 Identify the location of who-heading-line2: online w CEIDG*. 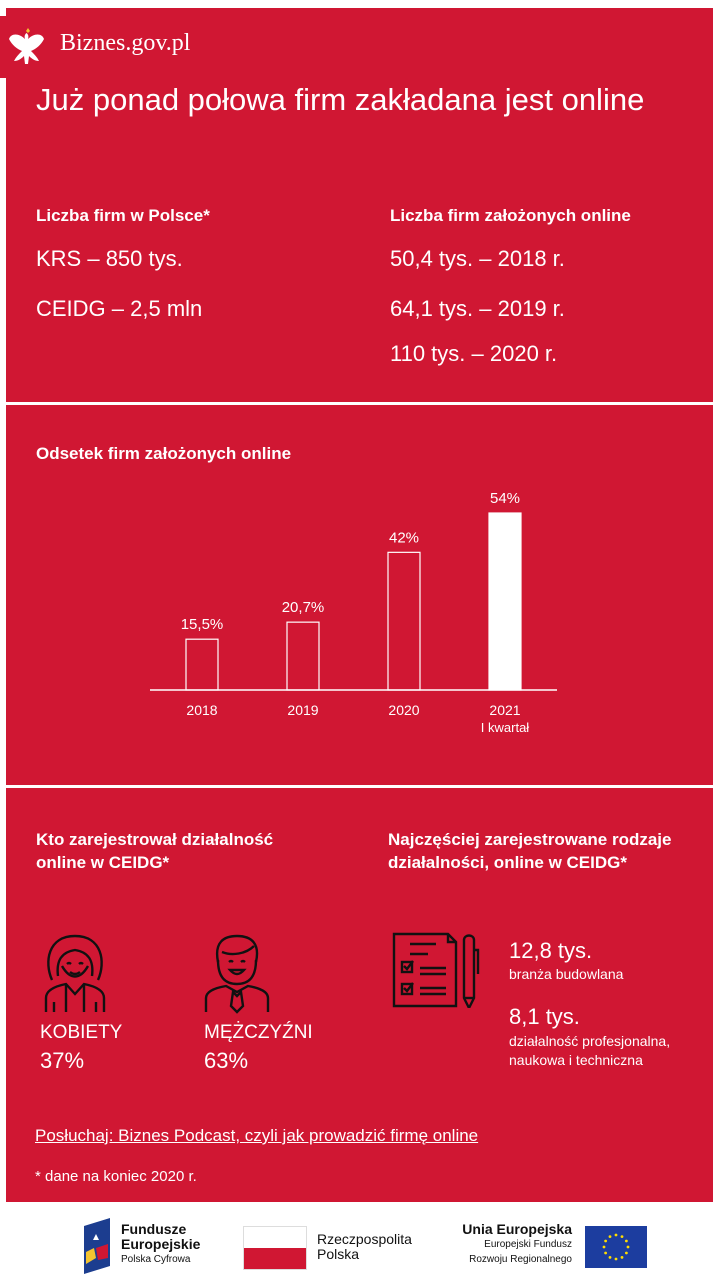
(103, 862).